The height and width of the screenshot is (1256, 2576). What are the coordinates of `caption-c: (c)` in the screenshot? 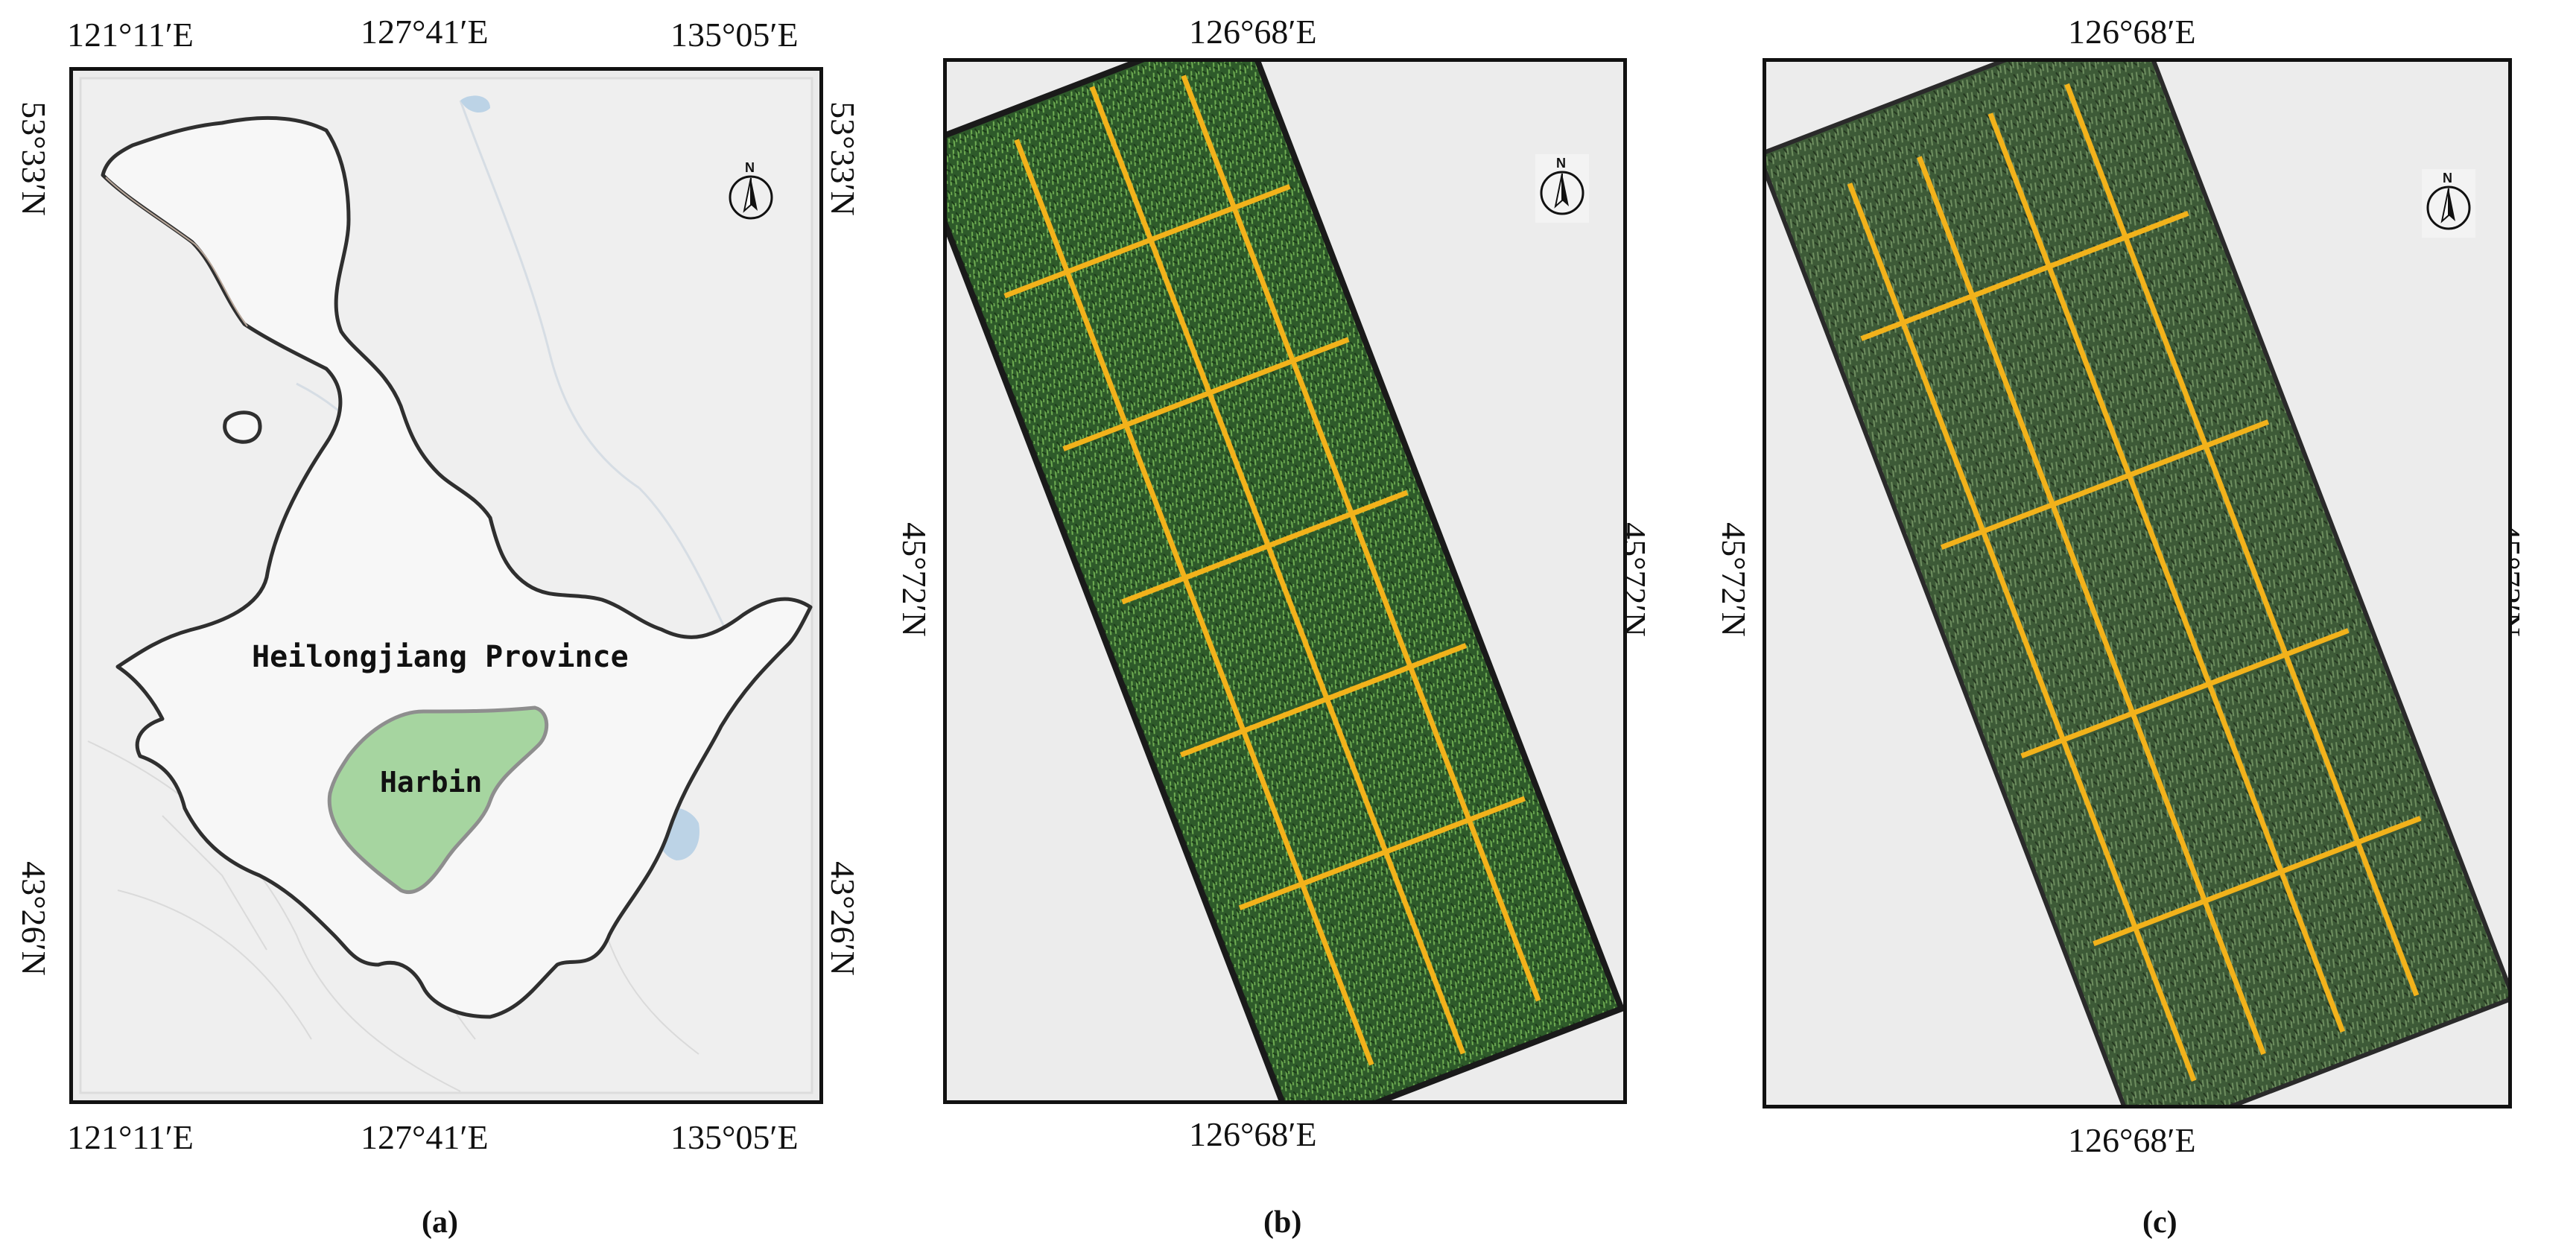 It's located at (2159, 1223).